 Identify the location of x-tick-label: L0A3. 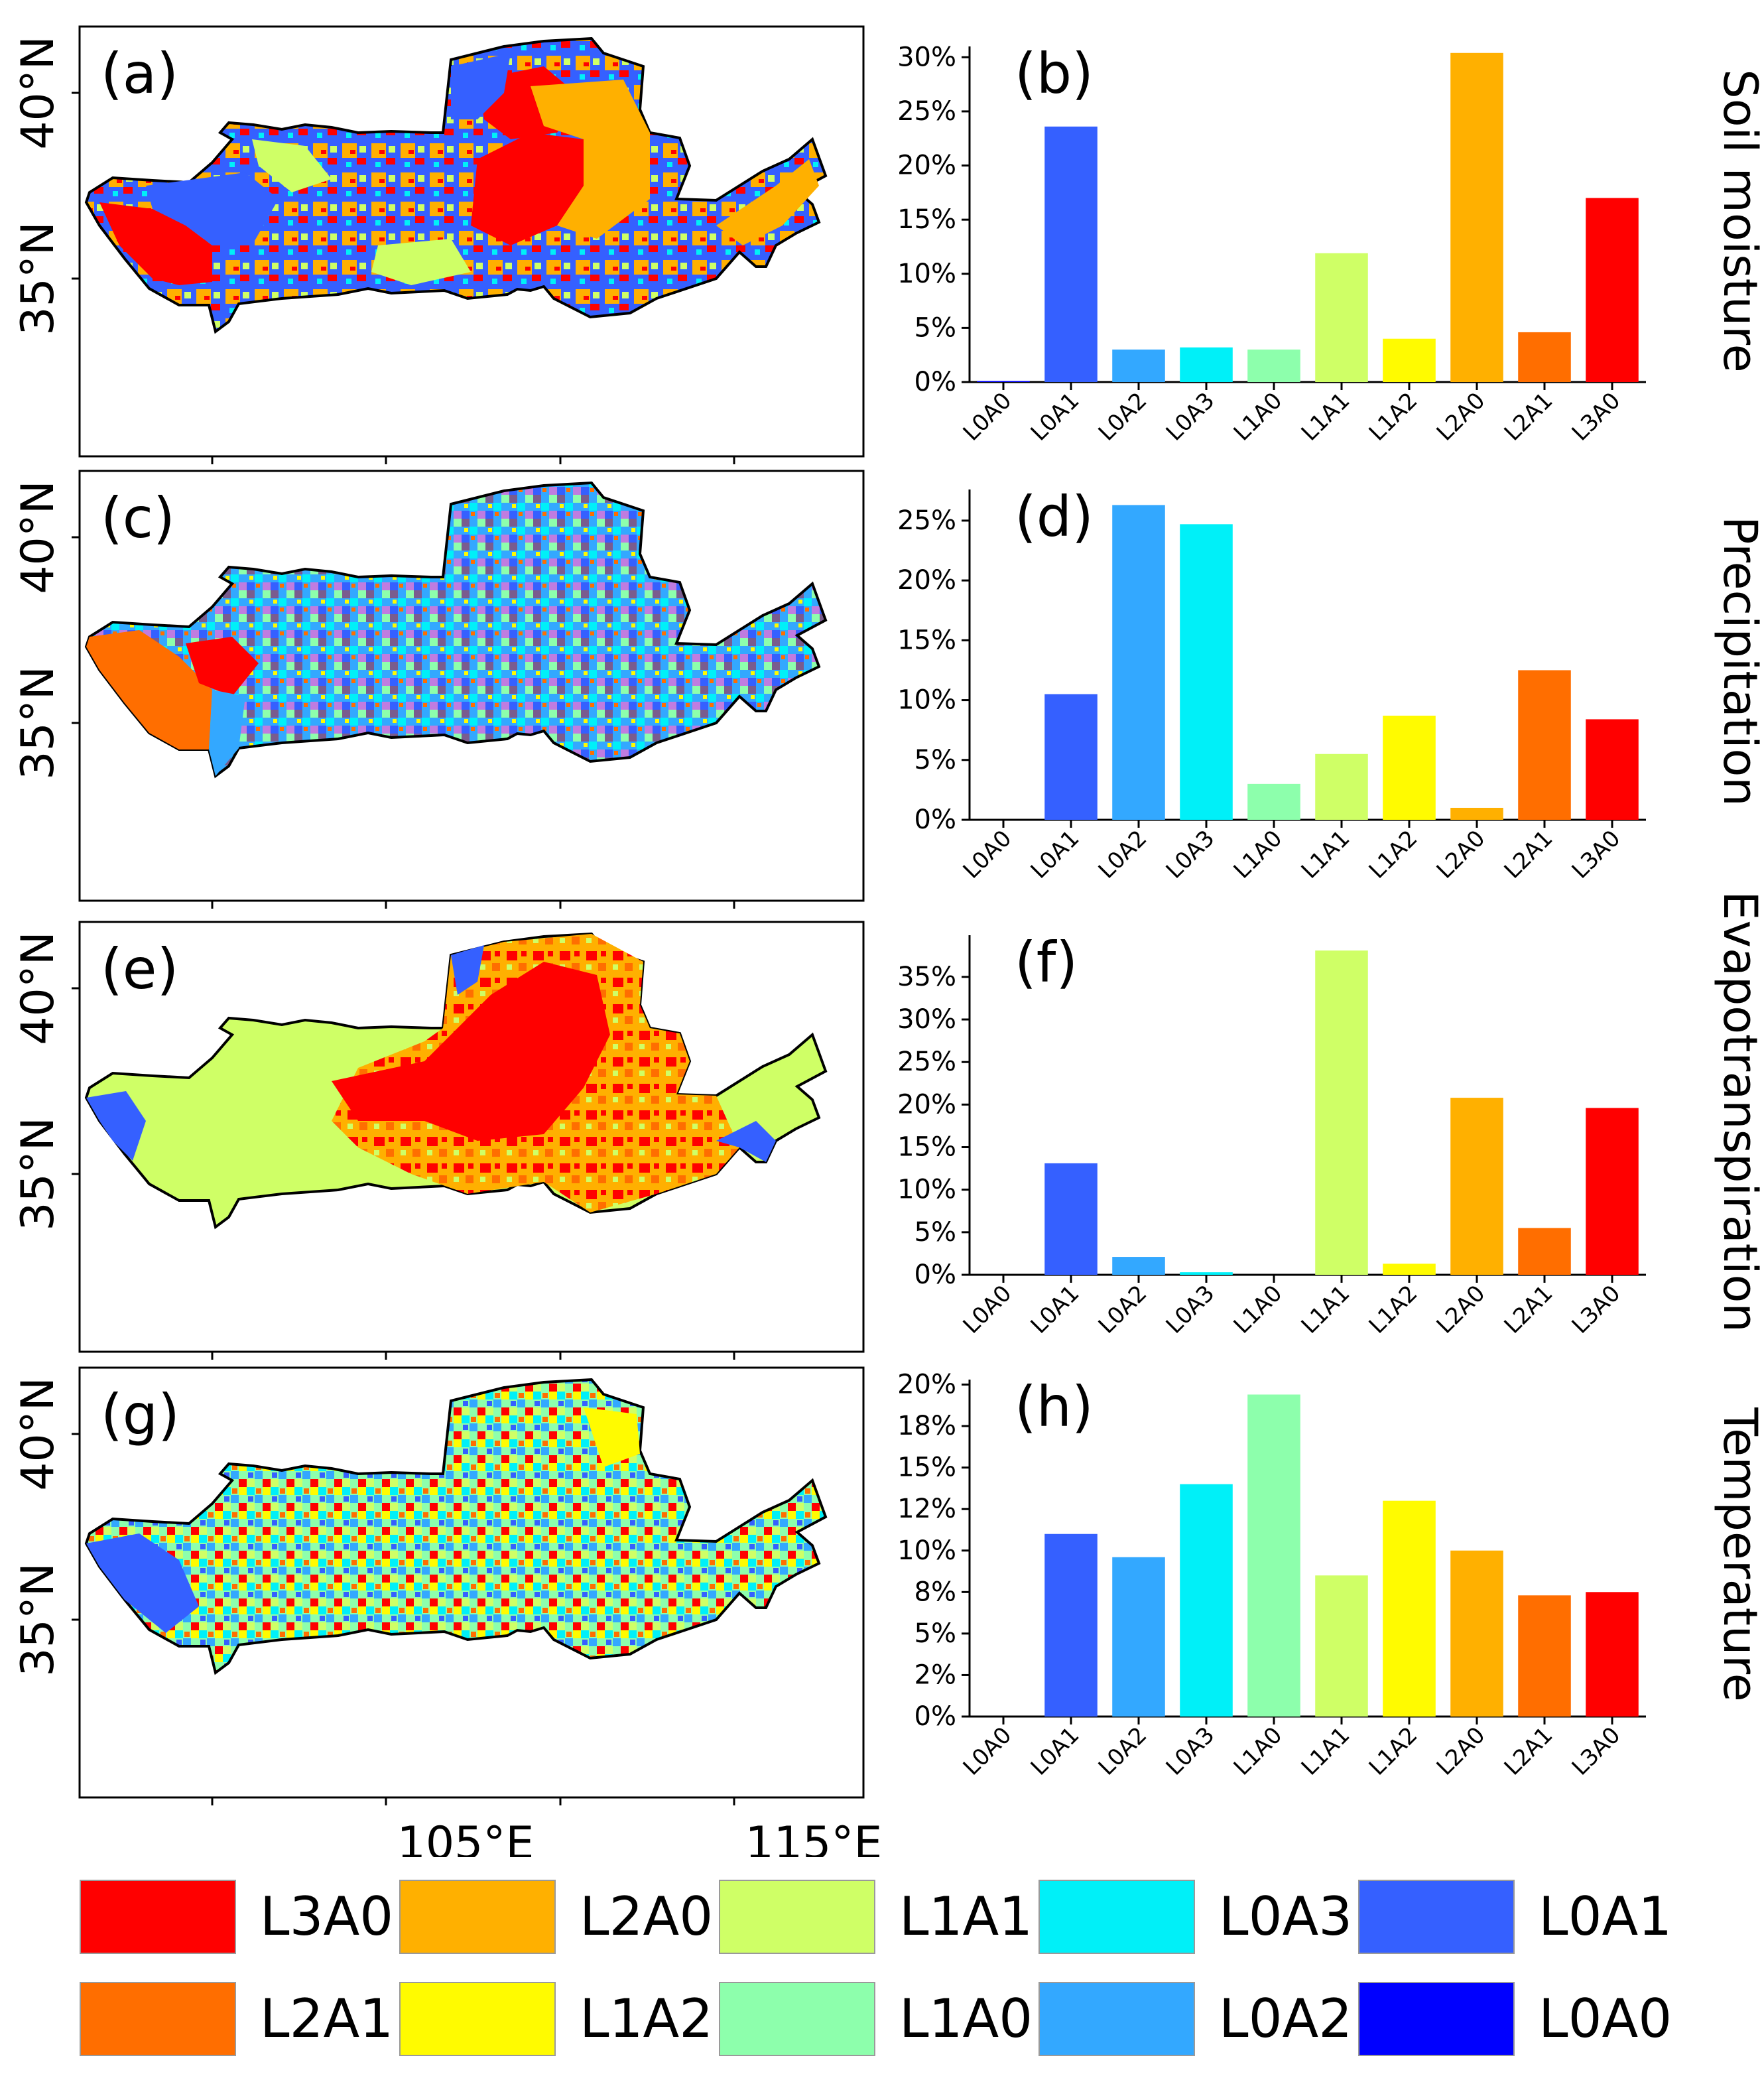
(1190, 854).